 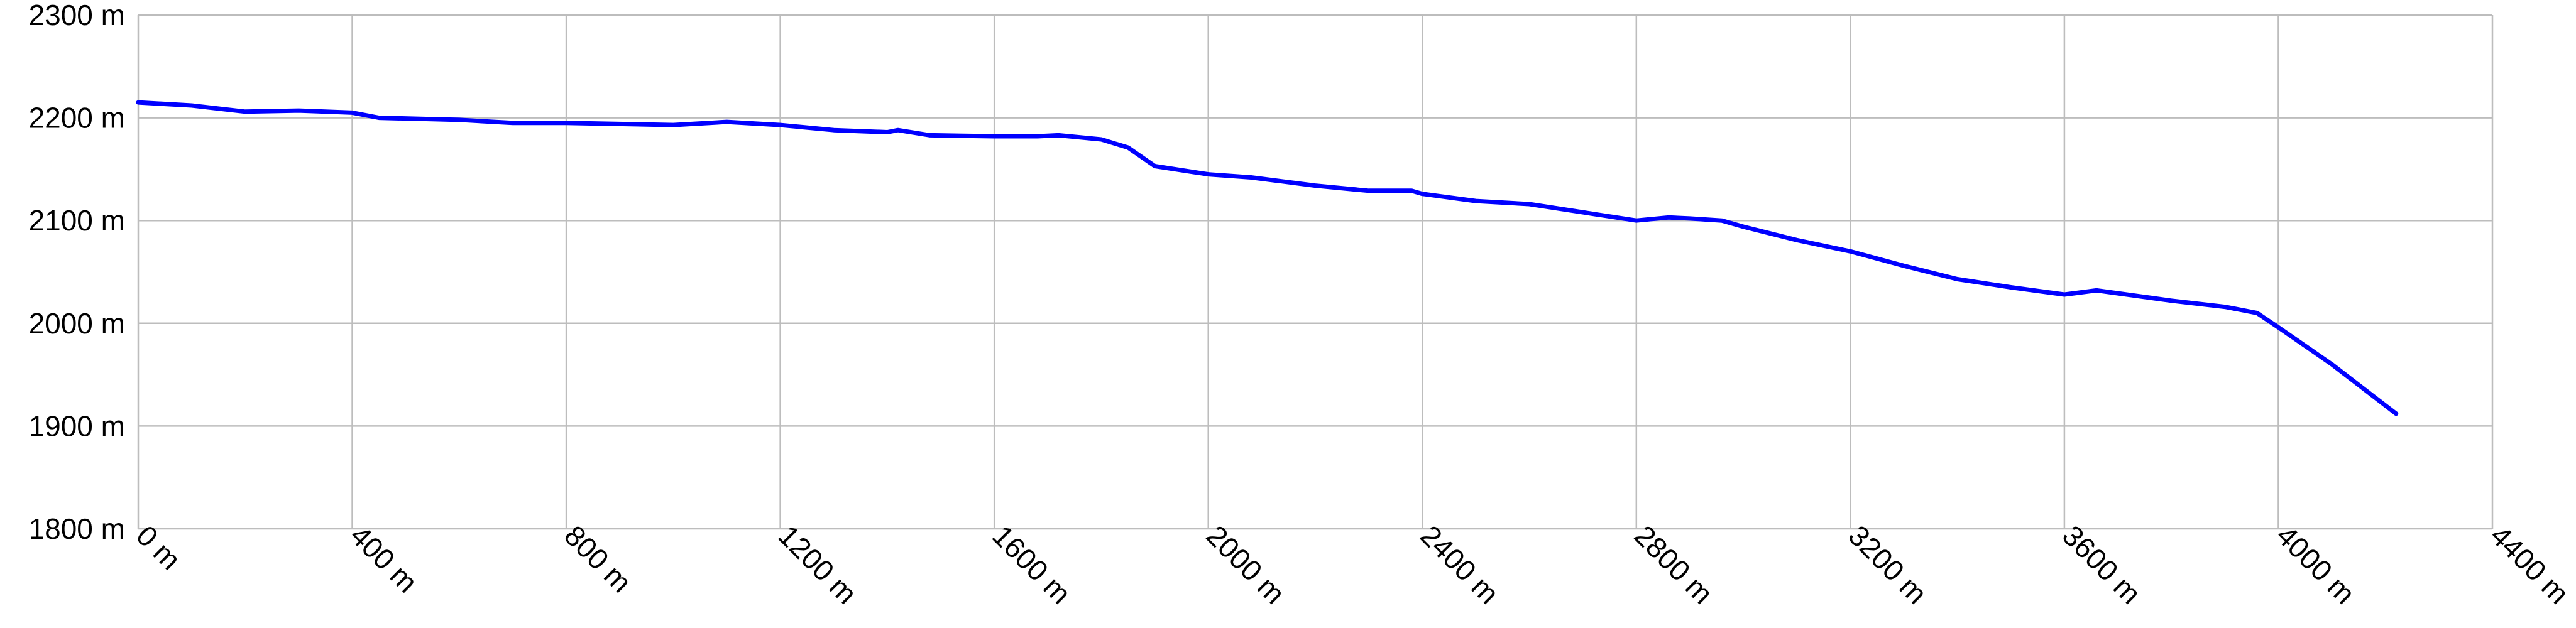 I want to click on x-tick-label: 2800 m, so click(x=1673, y=564).